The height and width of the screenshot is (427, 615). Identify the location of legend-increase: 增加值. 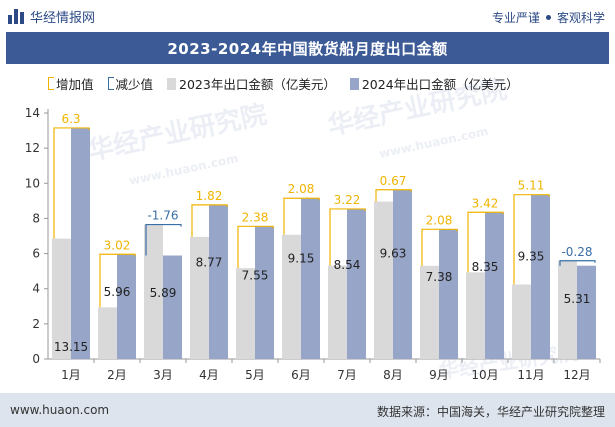
(71, 83).